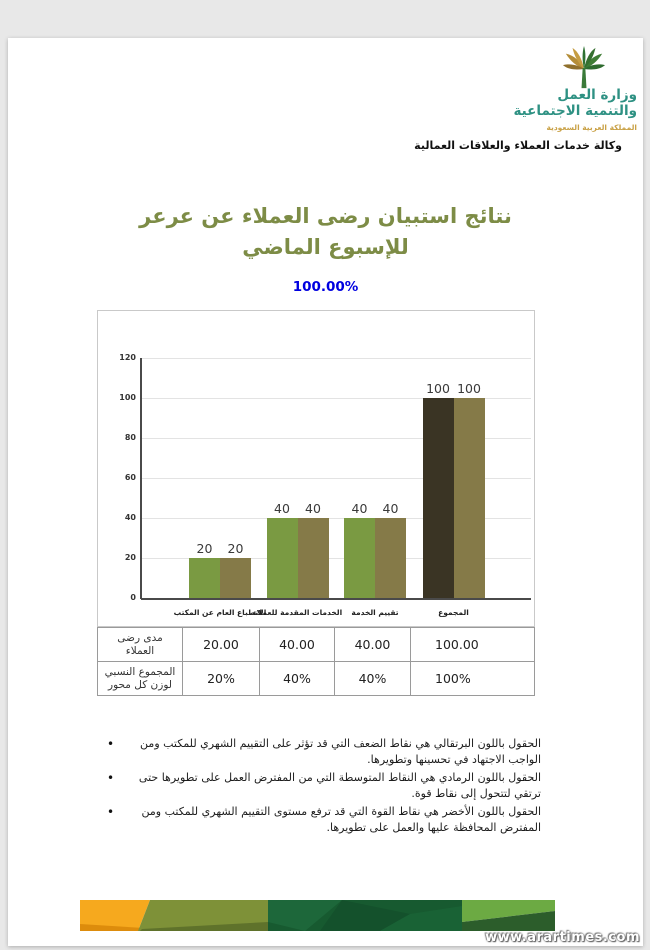 This screenshot has height=950, width=650. Describe the element at coordinates (140, 678) in the screenshot. I see `row-label: المجموع النسبي لوزن كل محور` at that location.